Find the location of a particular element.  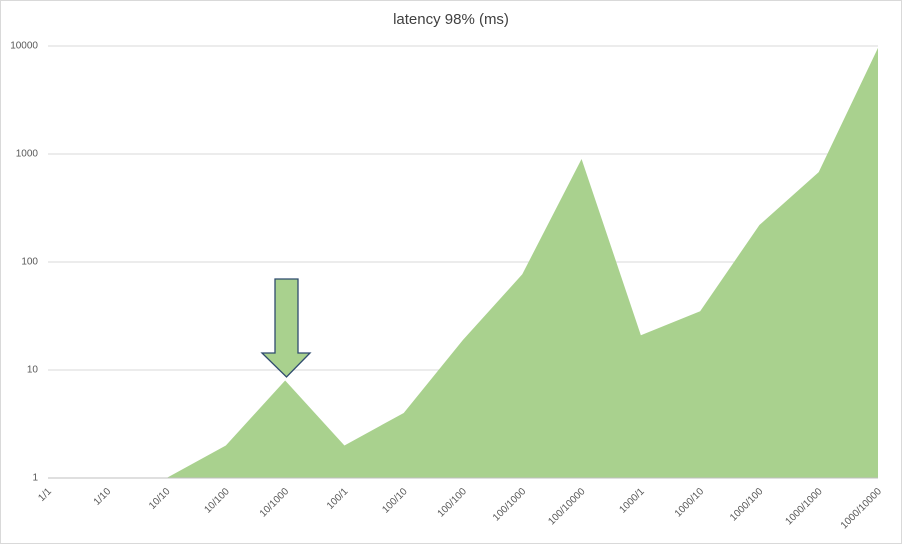

arrow-shape is located at coordinates (286, 328).